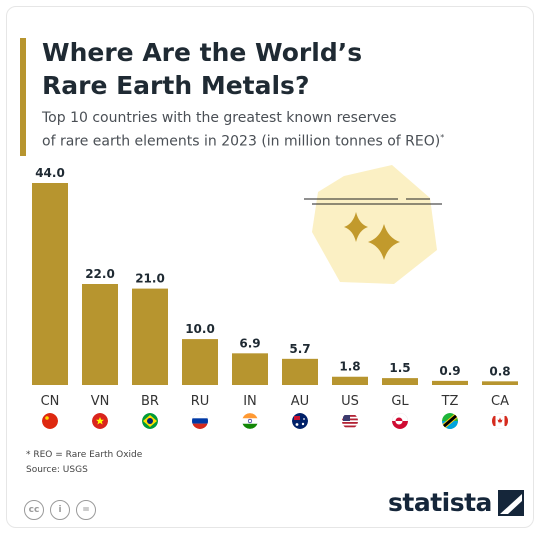 This screenshot has height=534, width=540. What do you see at coordinates (499, 371) in the screenshot?
I see `value-label-ca: 0.8` at bounding box center [499, 371].